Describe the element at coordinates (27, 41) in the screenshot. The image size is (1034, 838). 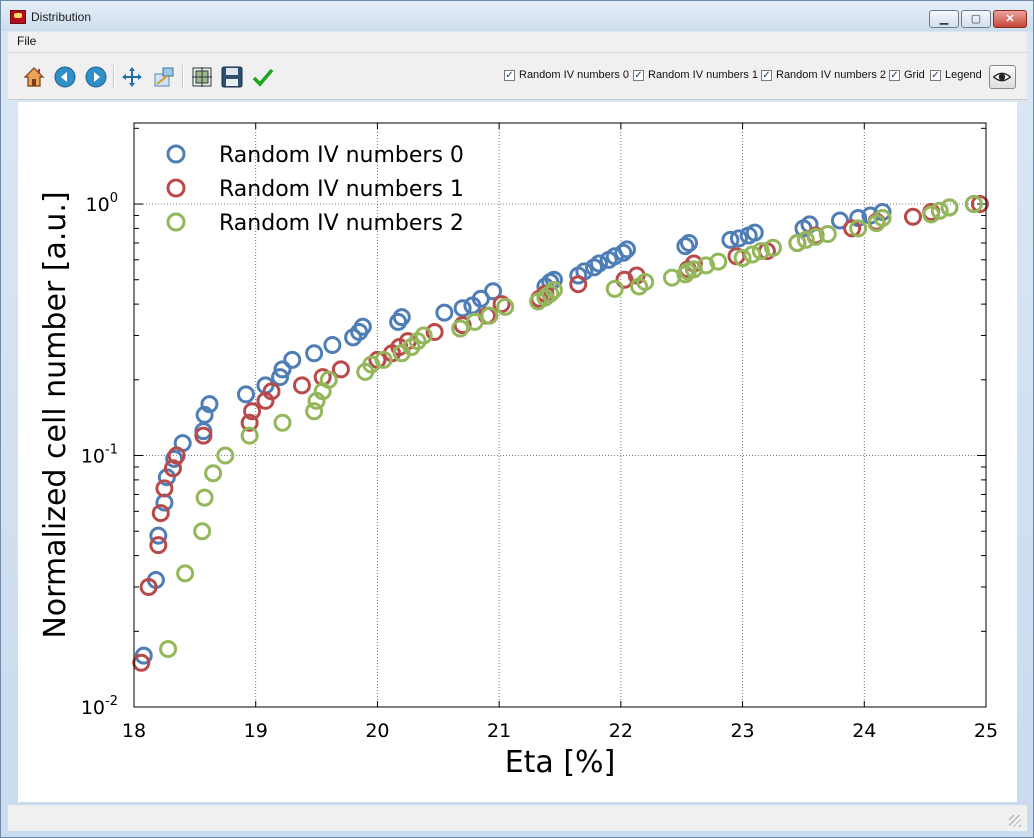
I see `menu-file: File` at that location.